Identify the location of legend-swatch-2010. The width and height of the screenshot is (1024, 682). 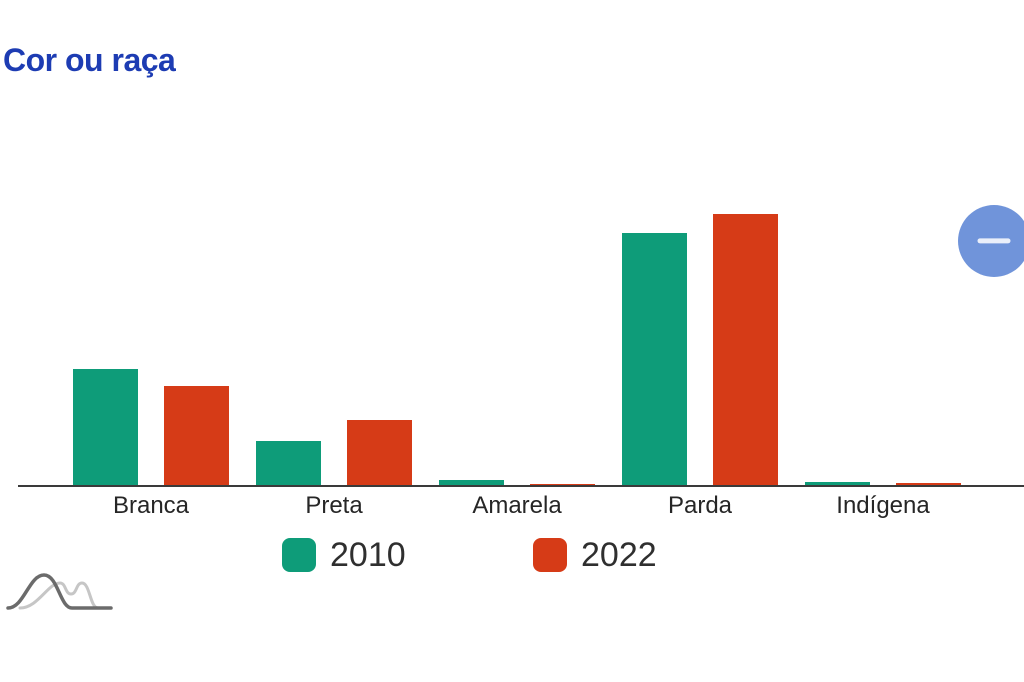
(299, 555).